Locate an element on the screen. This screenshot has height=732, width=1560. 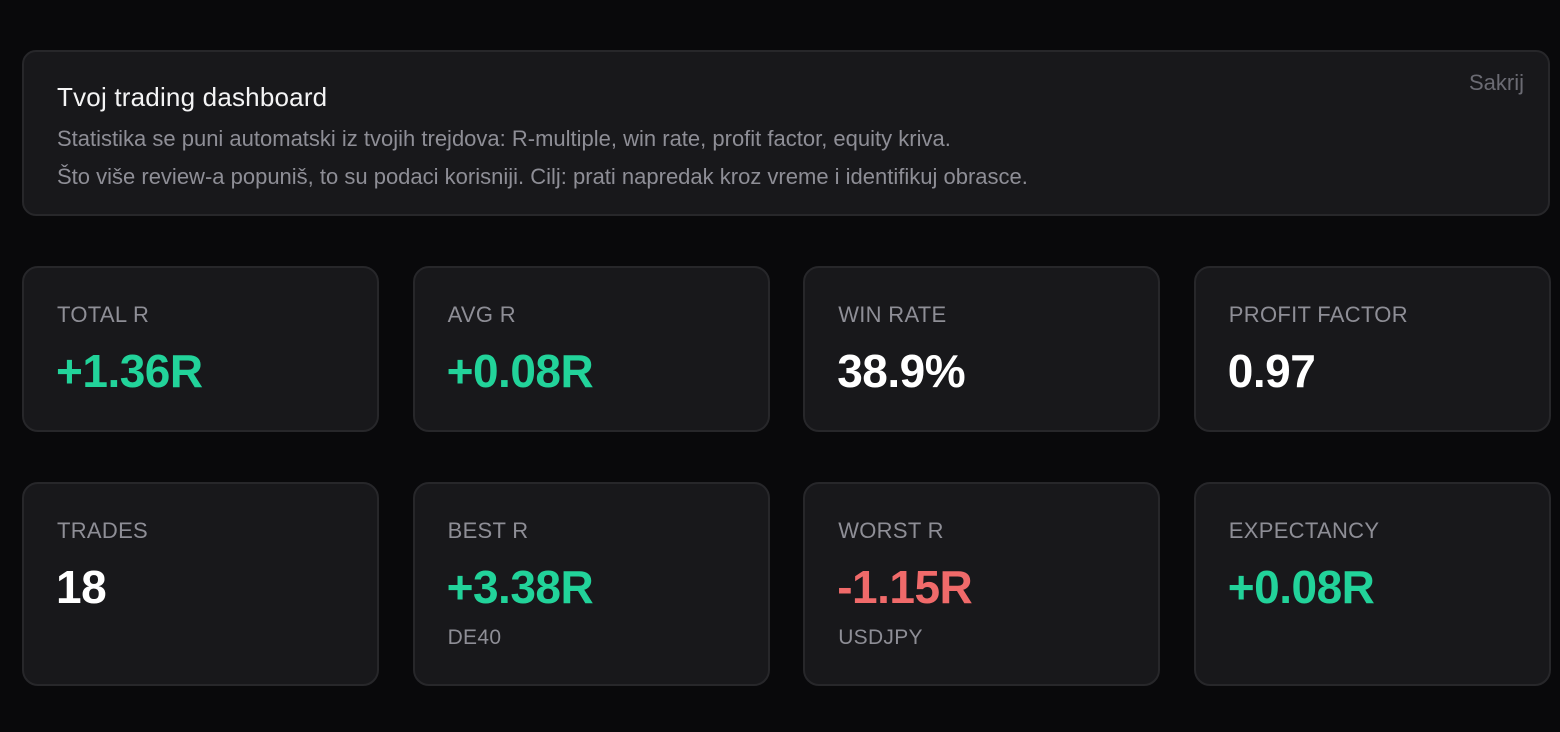
stat-label: PROFIT FACTOR is located at coordinates (1318, 314).